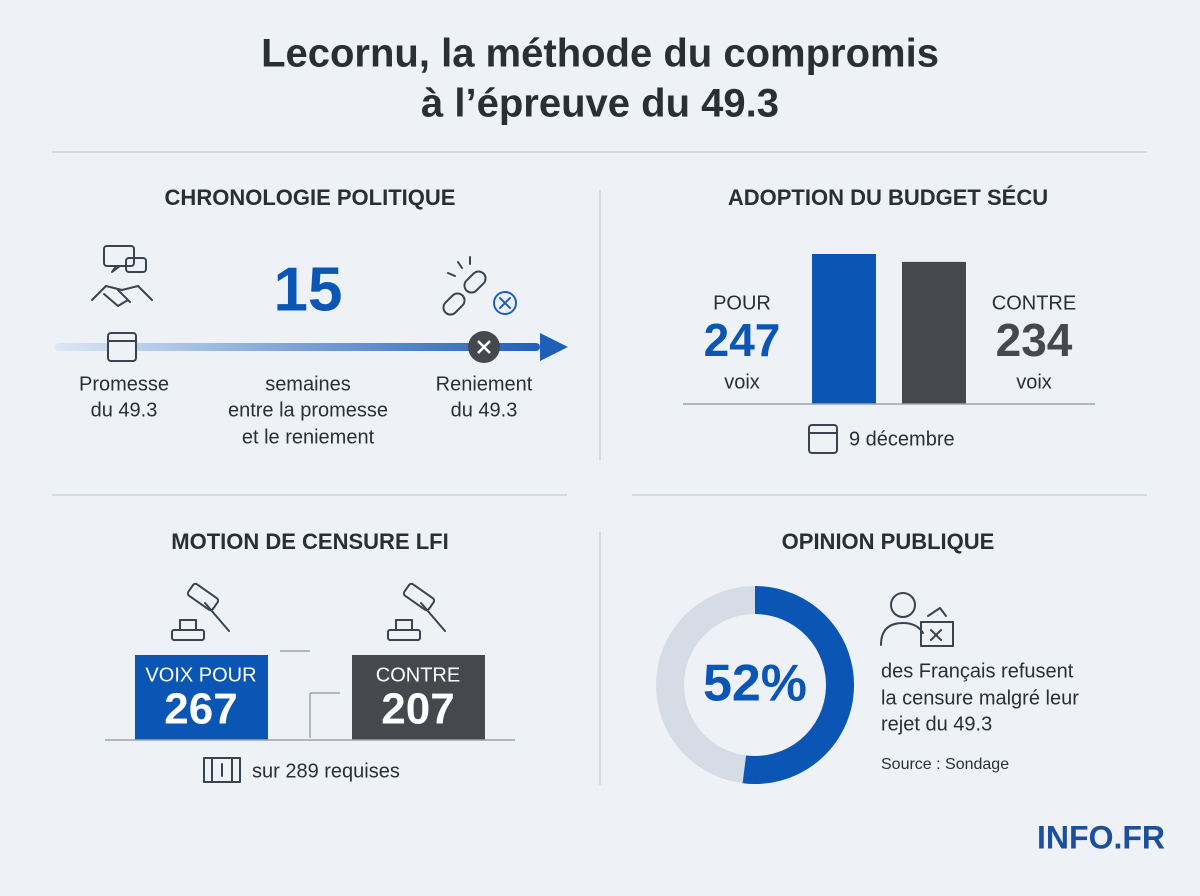 The width and height of the screenshot is (1200, 896). Describe the element at coordinates (1034, 303) in the screenshot. I see `category-label: CONTRE` at that location.